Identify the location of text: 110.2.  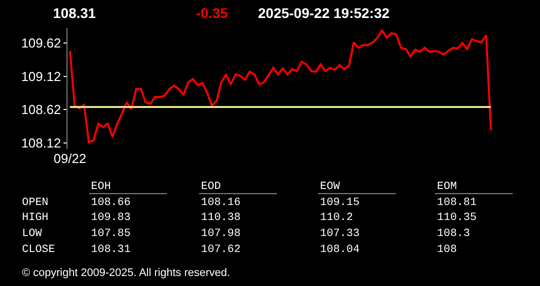
(337, 218).